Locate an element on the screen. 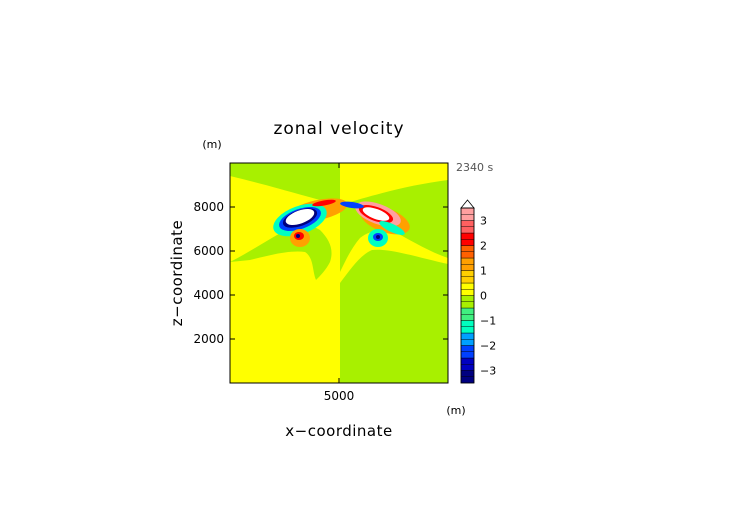 This screenshot has height=532, width=752. colorbar-extend-arrow is located at coordinates (467, 204).